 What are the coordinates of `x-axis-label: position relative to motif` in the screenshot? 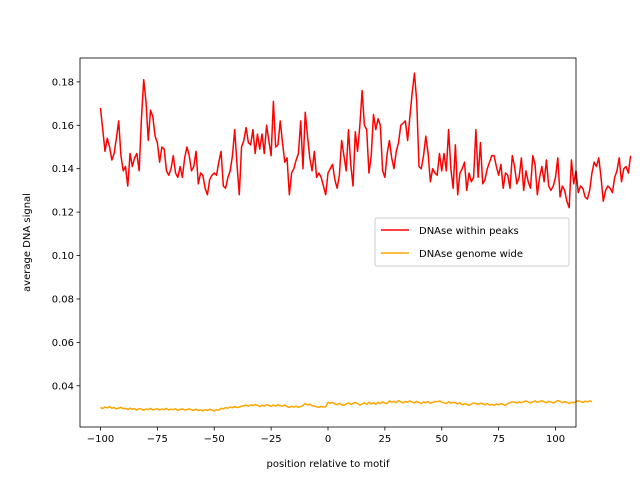 It's located at (328, 464).